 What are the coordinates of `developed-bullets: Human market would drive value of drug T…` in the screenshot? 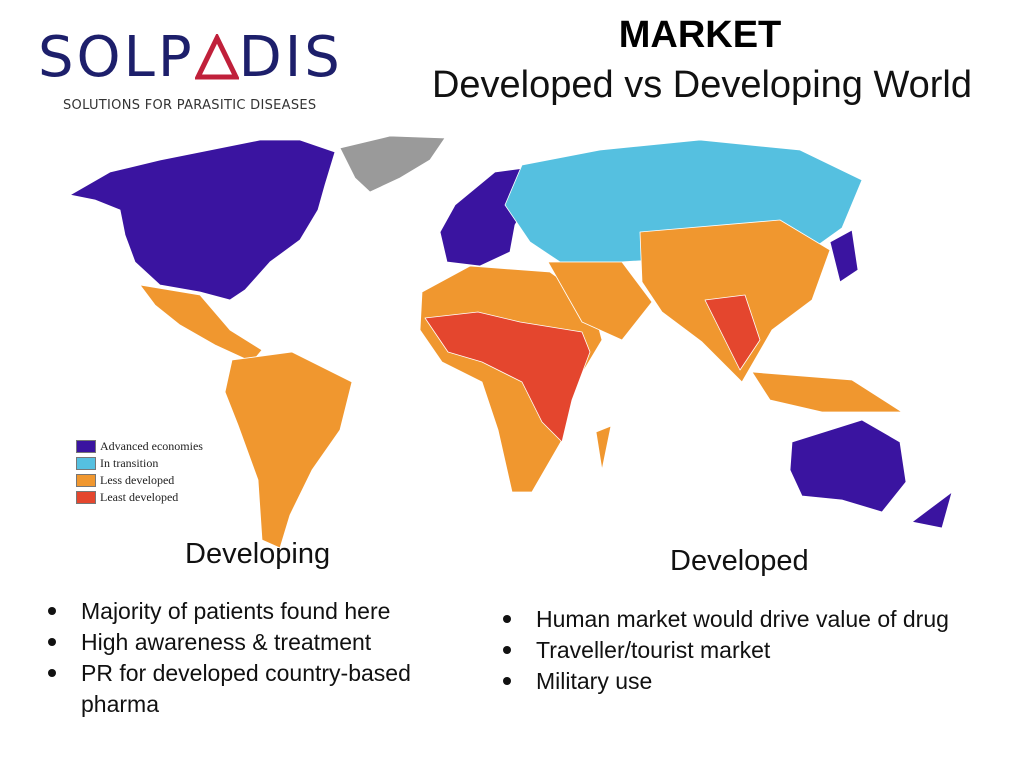 It's located at (760, 650).